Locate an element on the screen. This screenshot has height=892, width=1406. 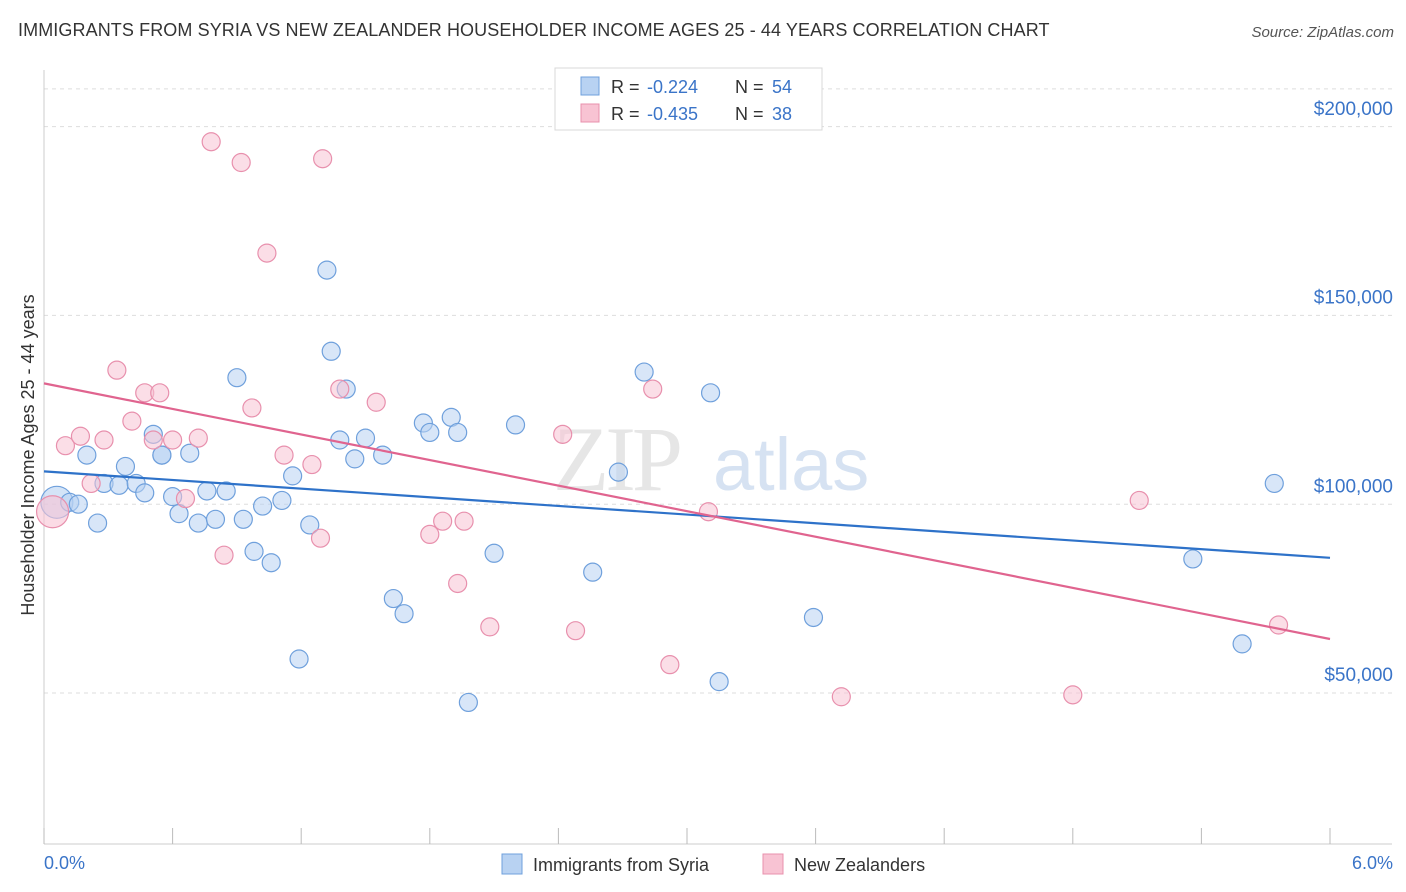
series-legend-label-syria: Immigrants from Syria is located at coordinates (621, 865).